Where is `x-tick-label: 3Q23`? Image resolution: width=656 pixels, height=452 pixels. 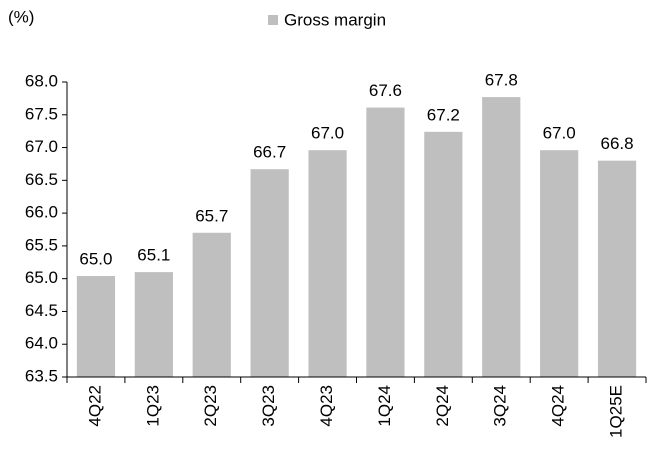
x-tick-label: 3Q23 is located at coordinates (268, 406).